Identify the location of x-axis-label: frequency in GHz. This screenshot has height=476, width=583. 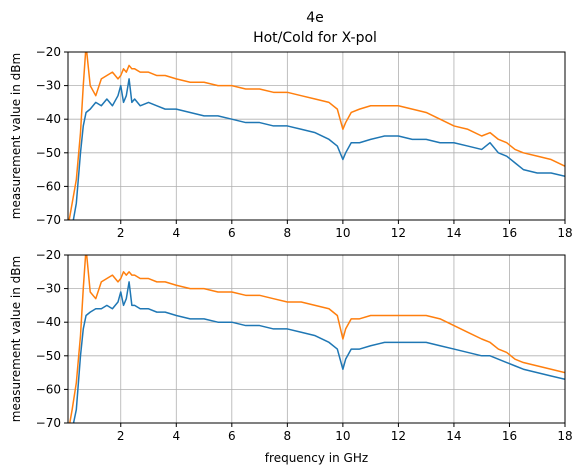
(316, 458).